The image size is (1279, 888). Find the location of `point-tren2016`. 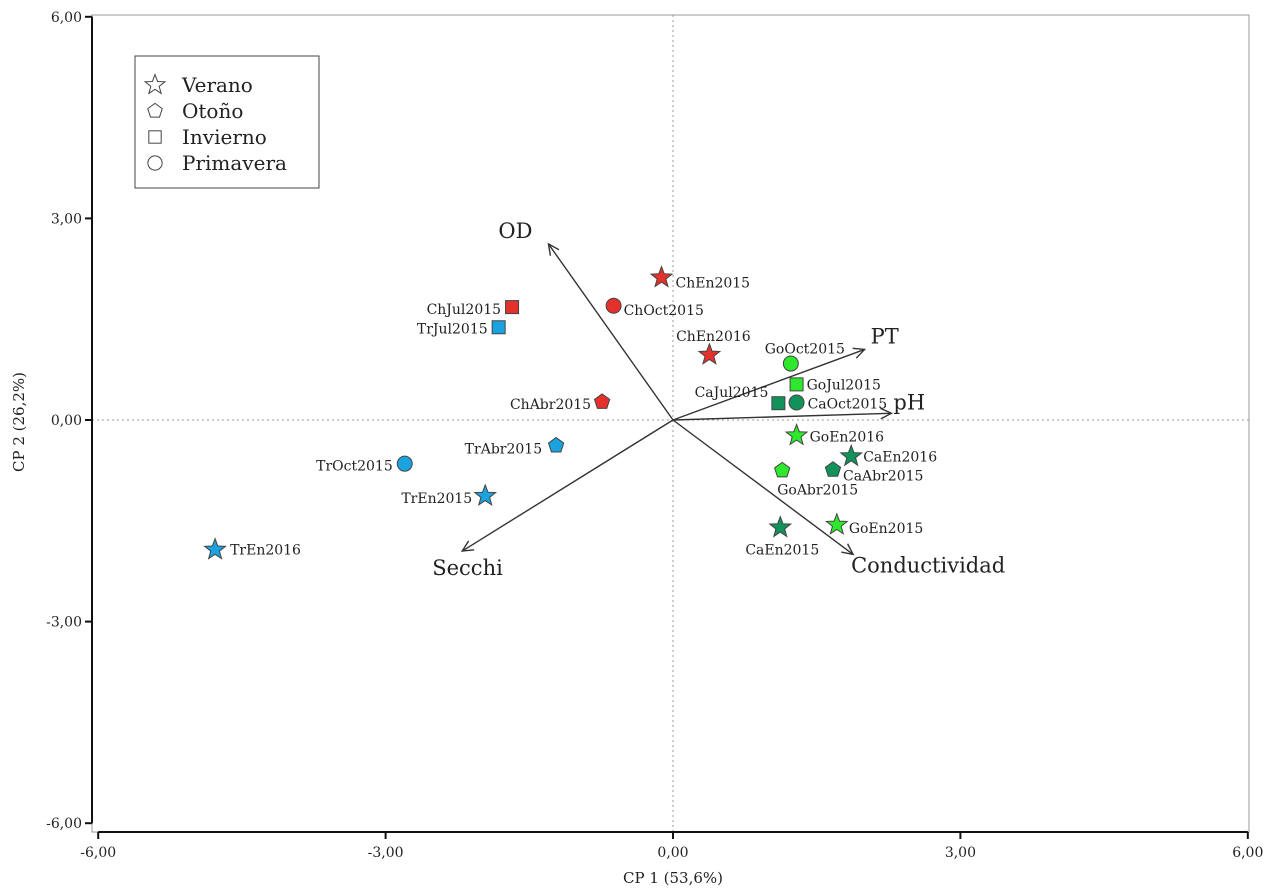

point-tren2016 is located at coordinates (215, 548).